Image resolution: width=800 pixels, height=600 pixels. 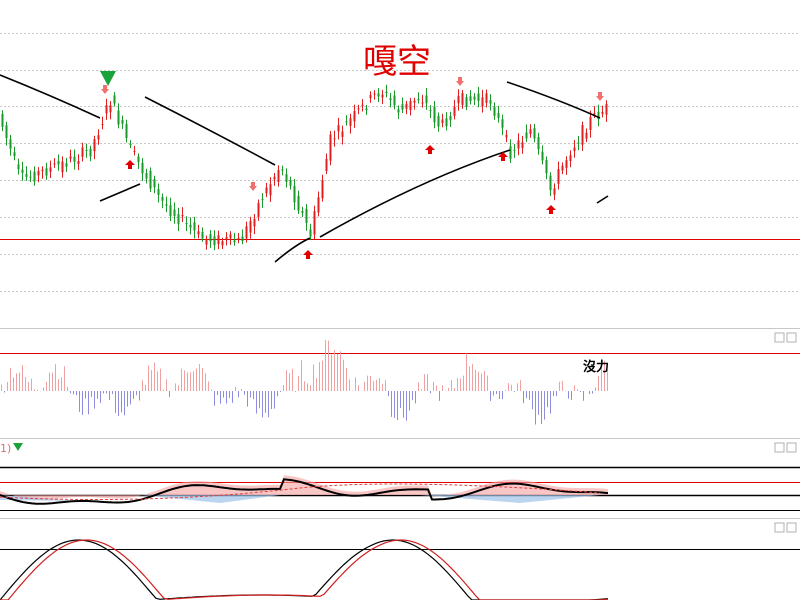 I want to click on panel-buttons, so click(x=785, y=432).